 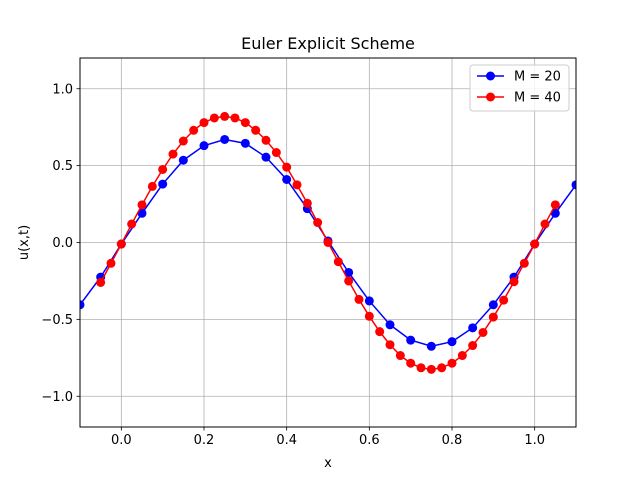 What do you see at coordinates (57, 320) in the screenshot?
I see `y-tick-label: −0.5` at bounding box center [57, 320].